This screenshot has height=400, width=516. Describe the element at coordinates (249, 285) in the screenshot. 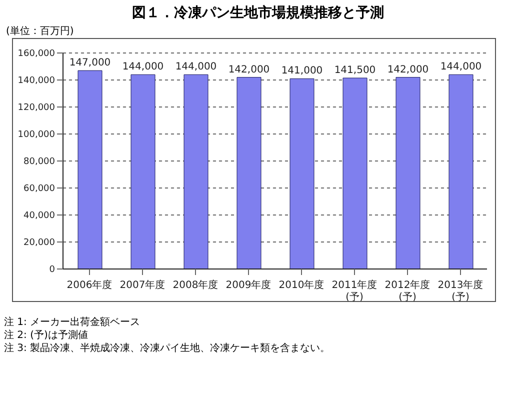

I see `x-tick-label: 2009年度` at that location.